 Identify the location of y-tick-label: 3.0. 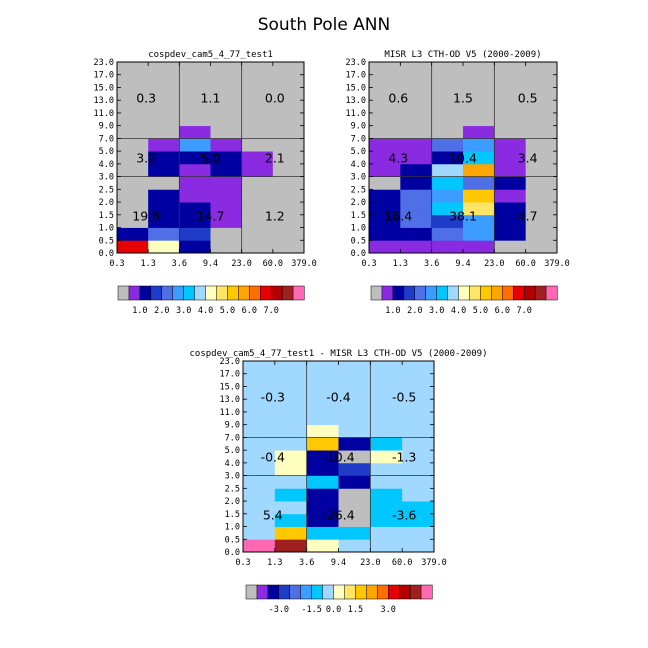
(232, 477).